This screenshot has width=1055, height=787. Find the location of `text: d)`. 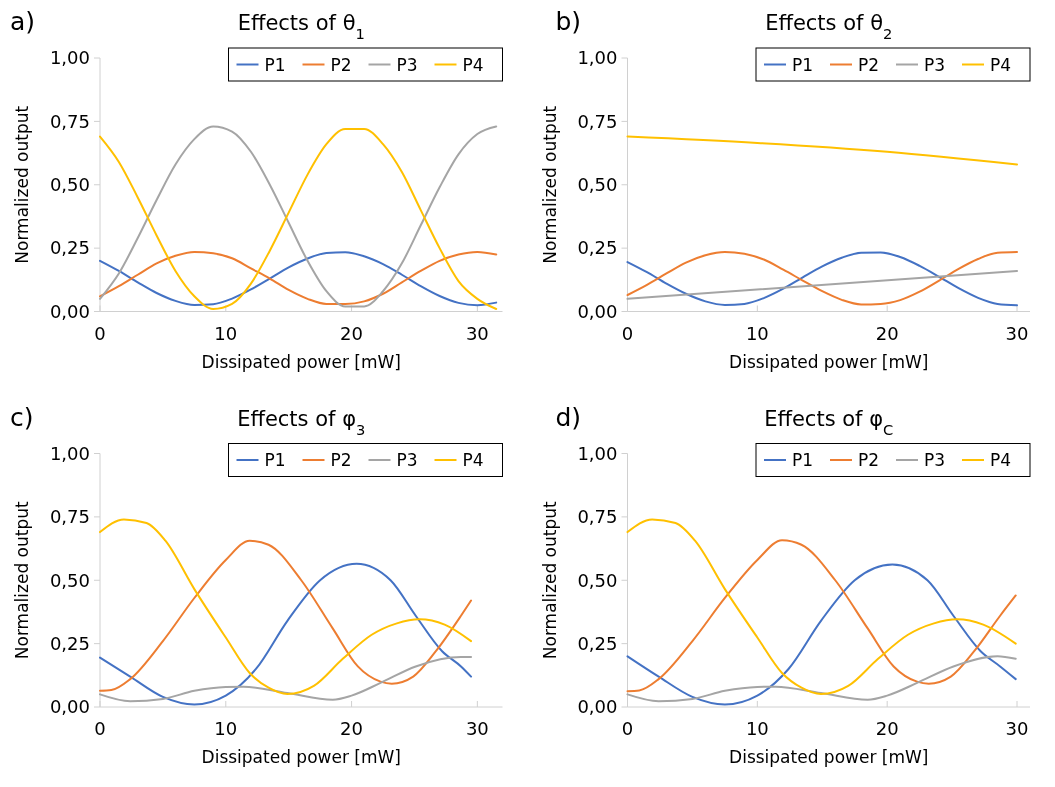

text: d) is located at coordinates (568, 417).